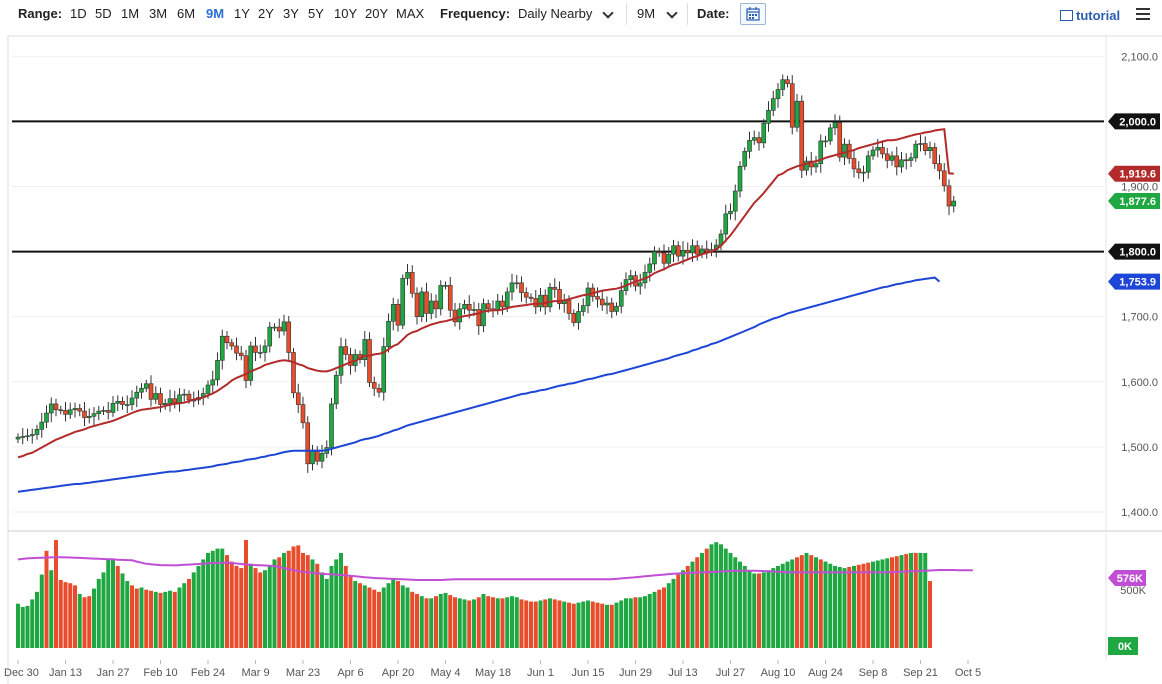  I want to click on range-3m: 3M, so click(158, 13).